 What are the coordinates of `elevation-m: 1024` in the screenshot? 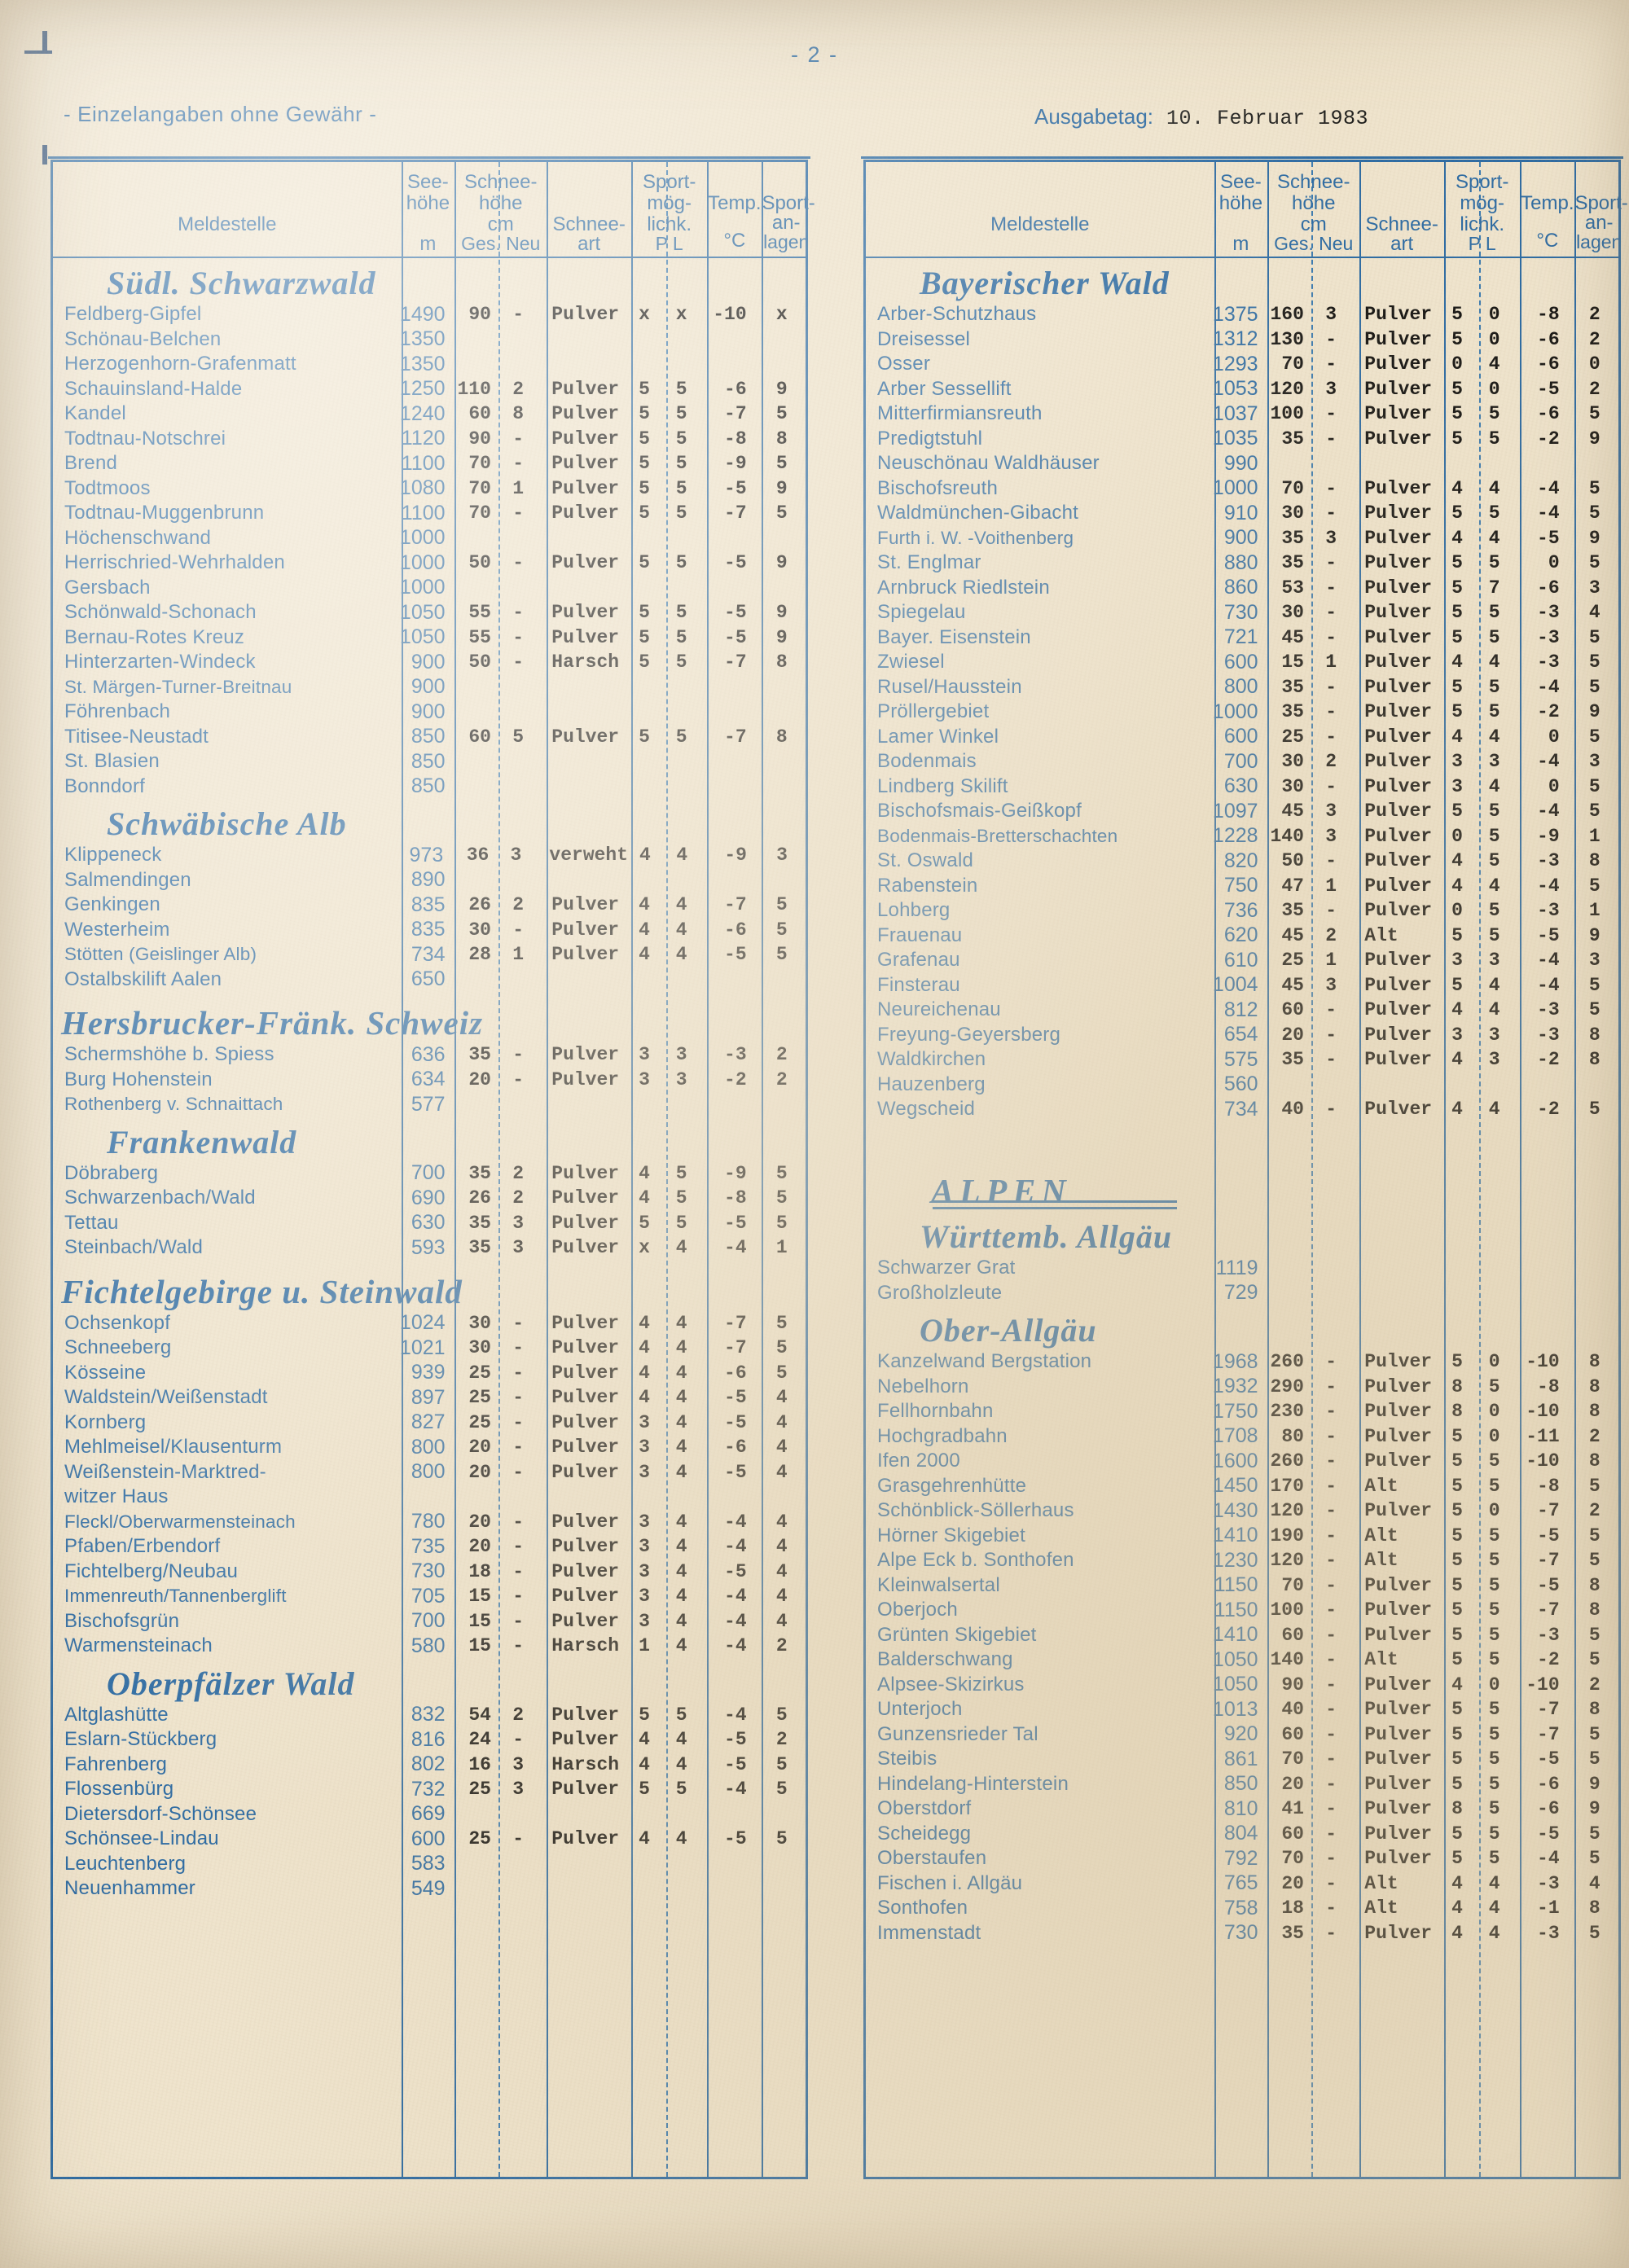 It's located at (422, 1323).